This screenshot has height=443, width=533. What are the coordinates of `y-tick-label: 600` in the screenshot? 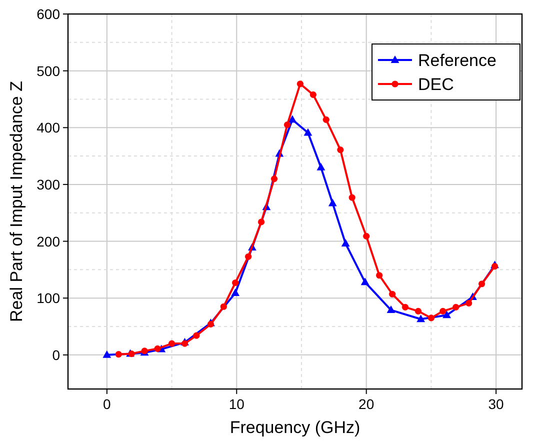 It's located at (48, 14).